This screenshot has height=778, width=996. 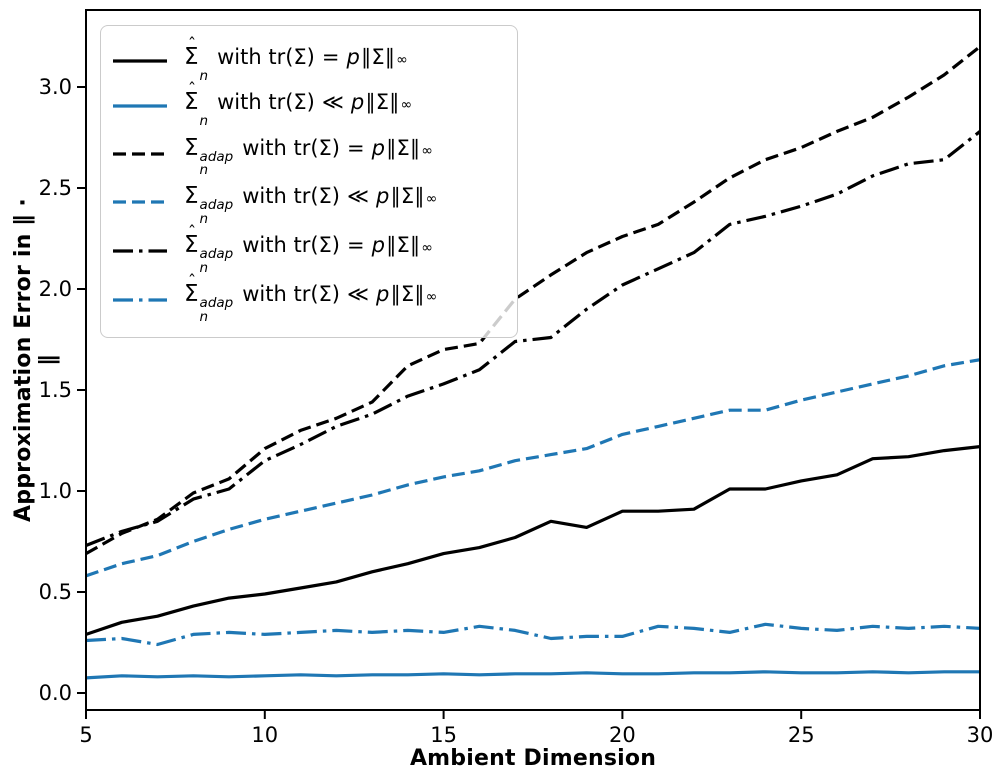 I want to click on x-axis-label: Ambient Dimension, so click(x=533, y=758).